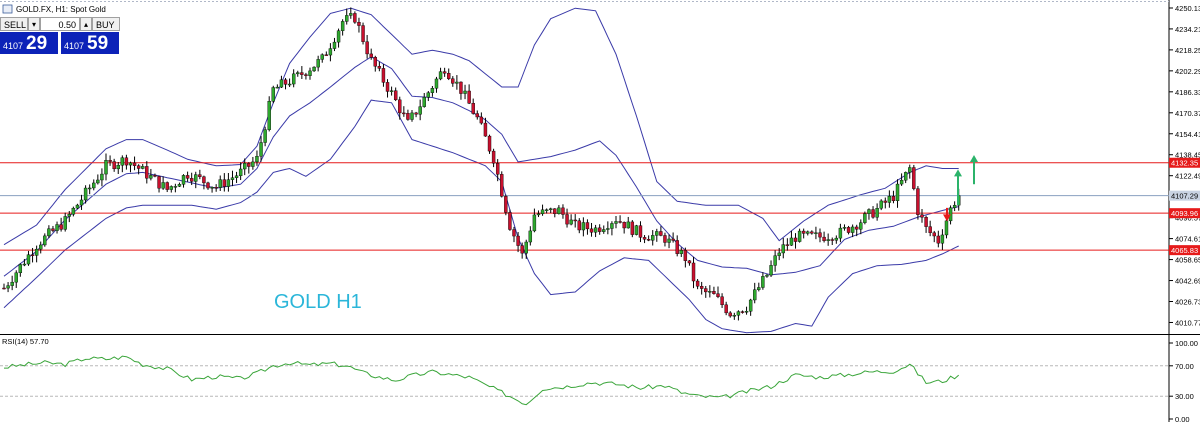 Image resolution: width=1200 pixels, height=427 pixels. What do you see at coordinates (1187, 134) in the screenshot?
I see `price-tick-label: 4154.41` at bounding box center [1187, 134].